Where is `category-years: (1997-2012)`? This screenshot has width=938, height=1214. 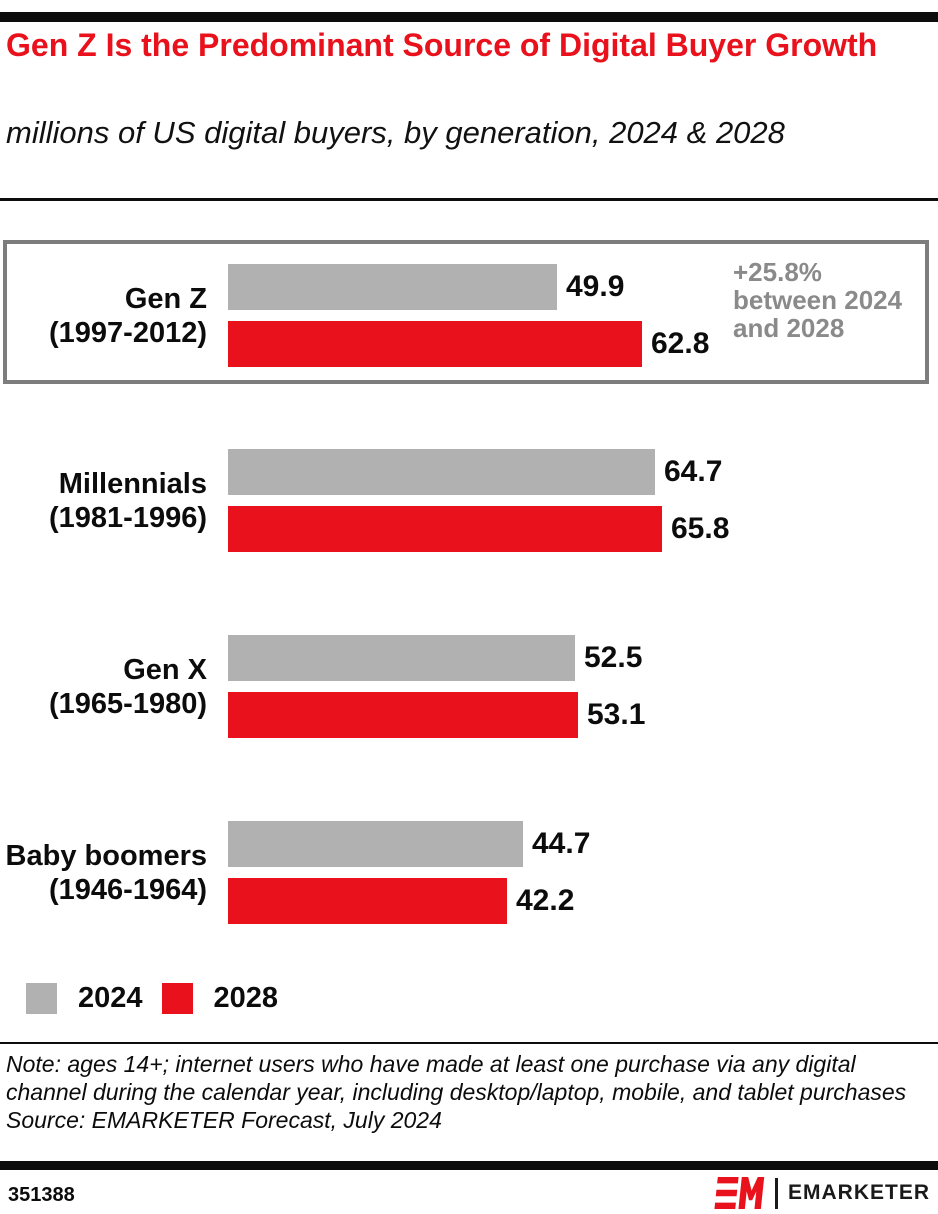 category-years: (1997-2012) is located at coordinates (128, 332).